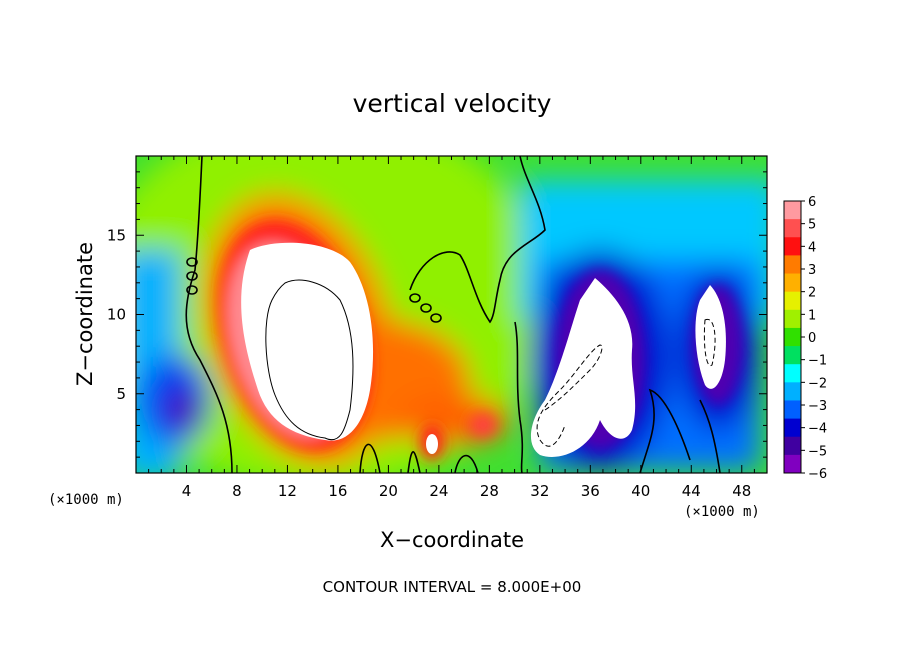  I want to click on x-tick-label: 24, so click(438, 491).